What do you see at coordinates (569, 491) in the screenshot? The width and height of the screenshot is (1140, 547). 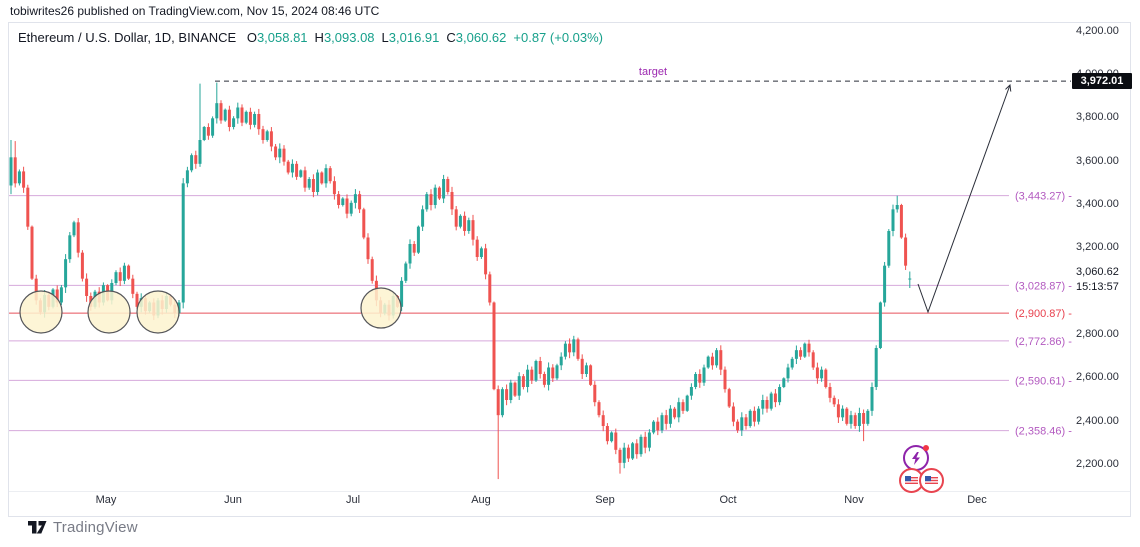 I see `time-axis-separator` at bounding box center [569, 491].